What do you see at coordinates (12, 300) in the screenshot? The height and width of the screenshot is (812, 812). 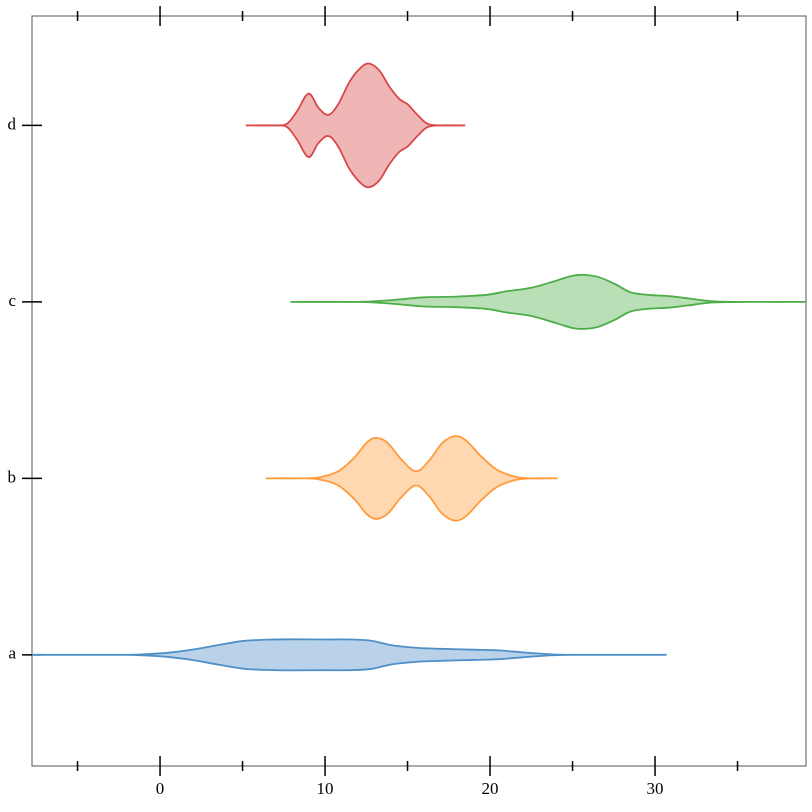 I see `y-tick-label: c` at bounding box center [12, 300].